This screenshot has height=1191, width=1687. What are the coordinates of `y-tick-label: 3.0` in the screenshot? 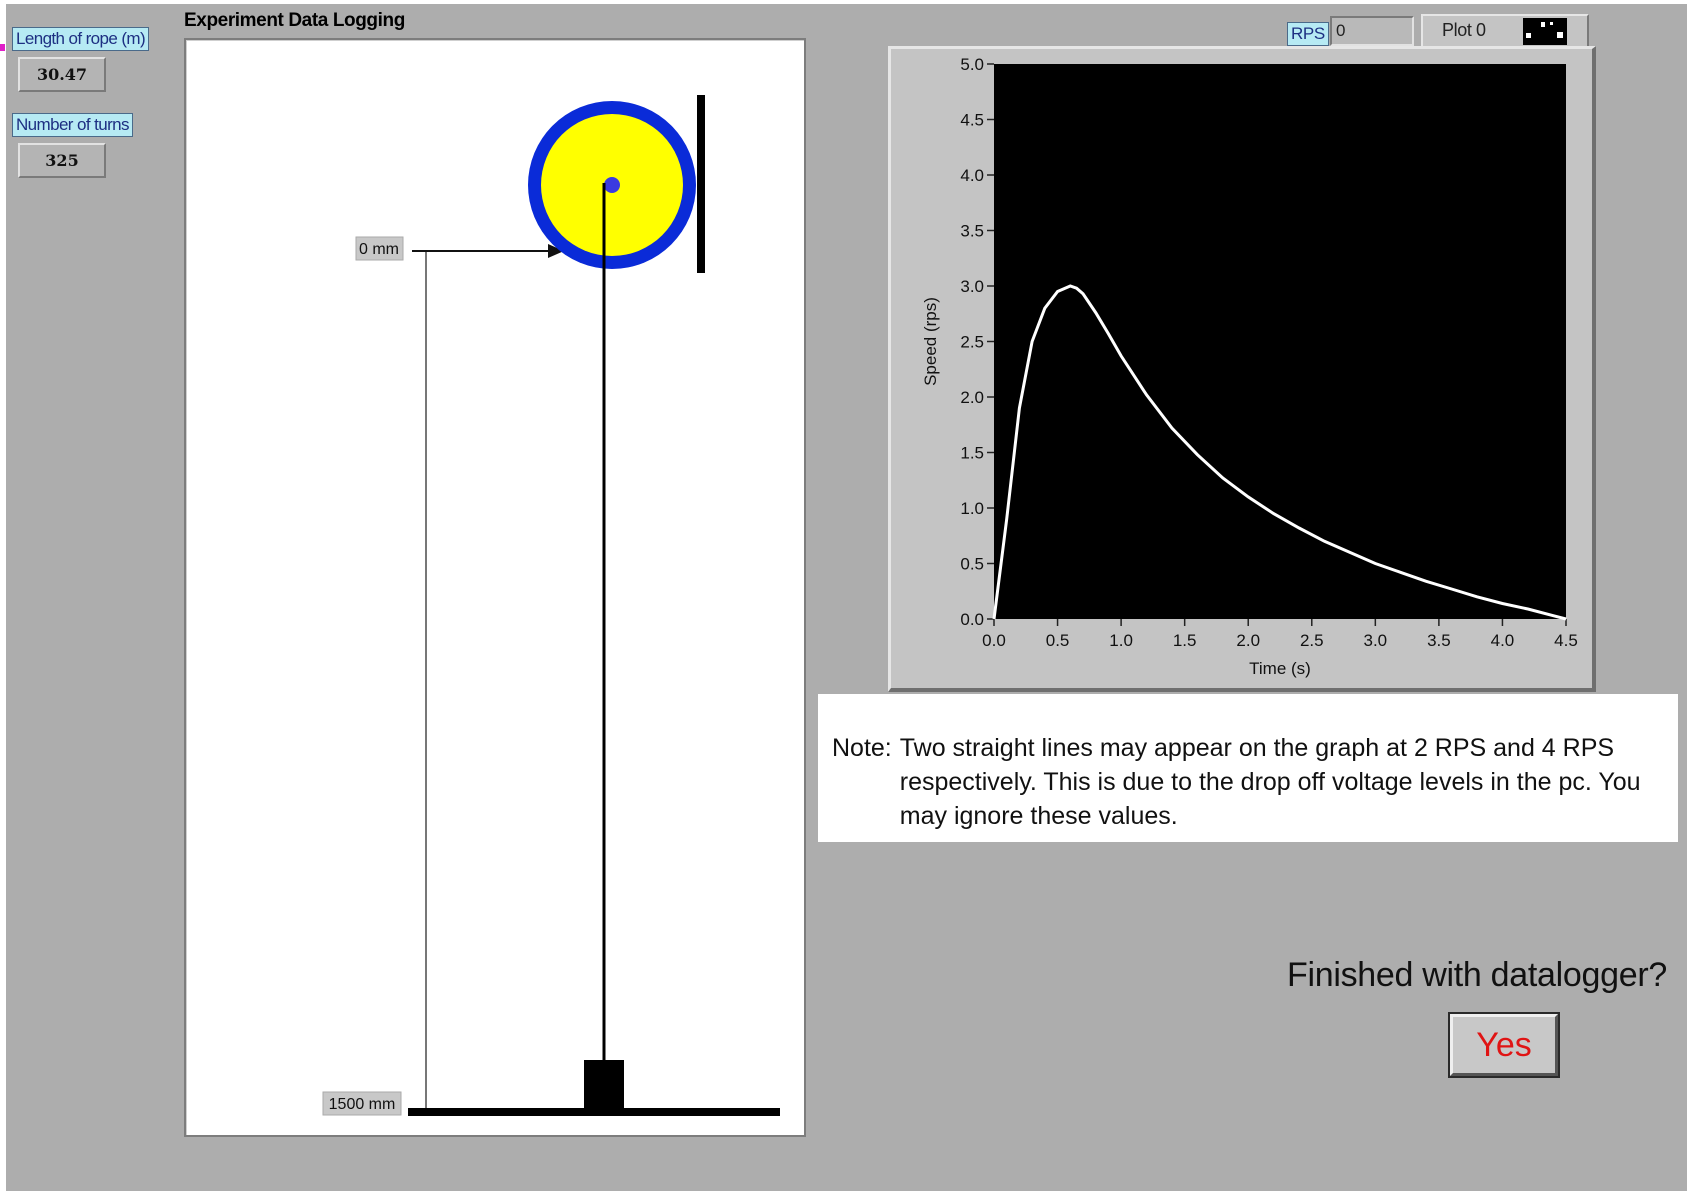 It's located at (972, 286).